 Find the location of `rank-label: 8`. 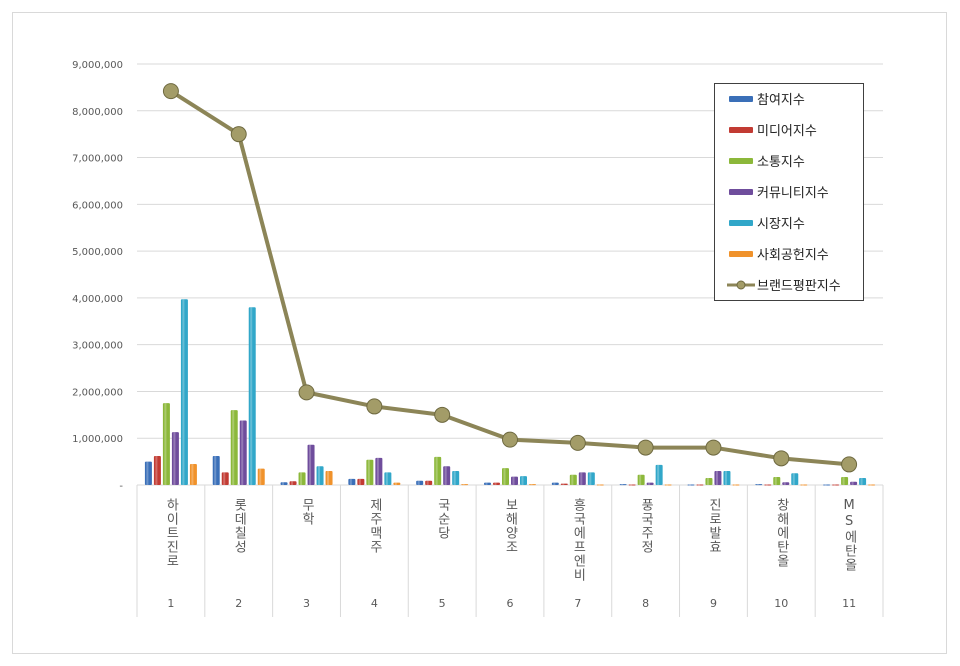

rank-label: 8 is located at coordinates (645, 603).